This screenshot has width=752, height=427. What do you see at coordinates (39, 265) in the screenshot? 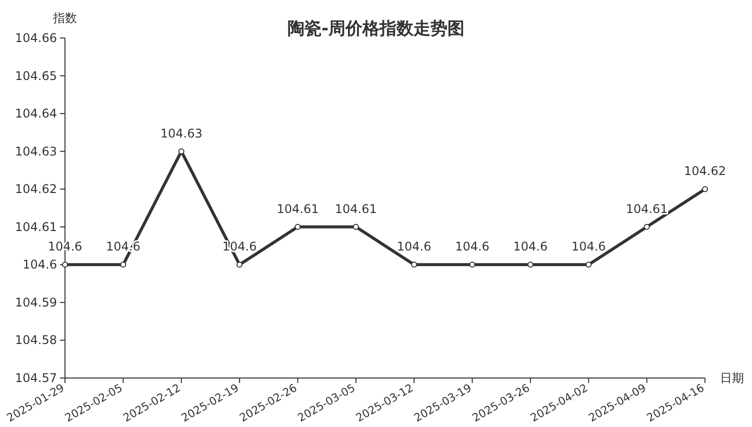
I see `y-tick-label: 104.6` at bounding box center [39, 265].